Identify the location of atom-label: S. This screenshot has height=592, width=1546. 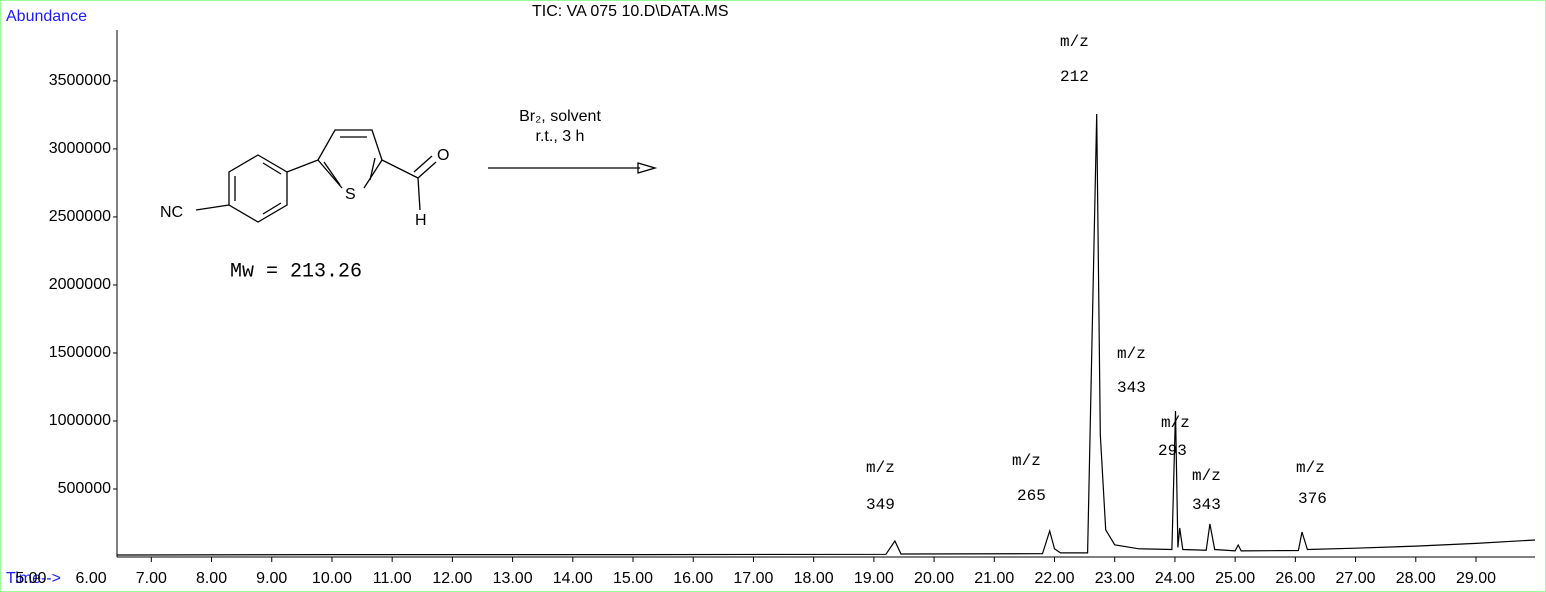
(350, 194).